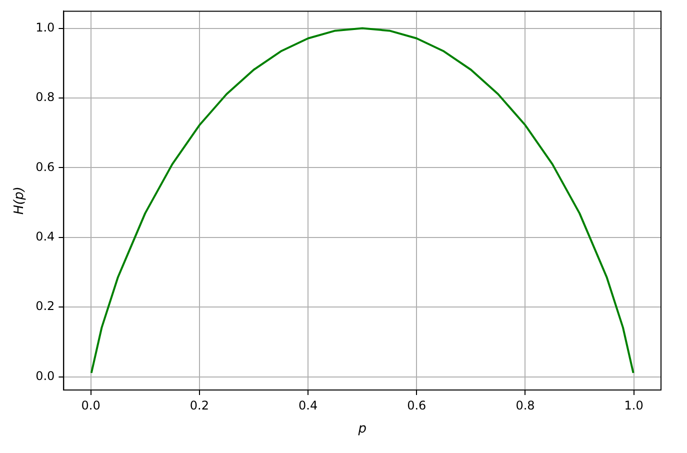  What do you see at coordinates (20, 200) in the screenshot?
I see `y-axis-title: H(p)` at bounding box center [20, 200].